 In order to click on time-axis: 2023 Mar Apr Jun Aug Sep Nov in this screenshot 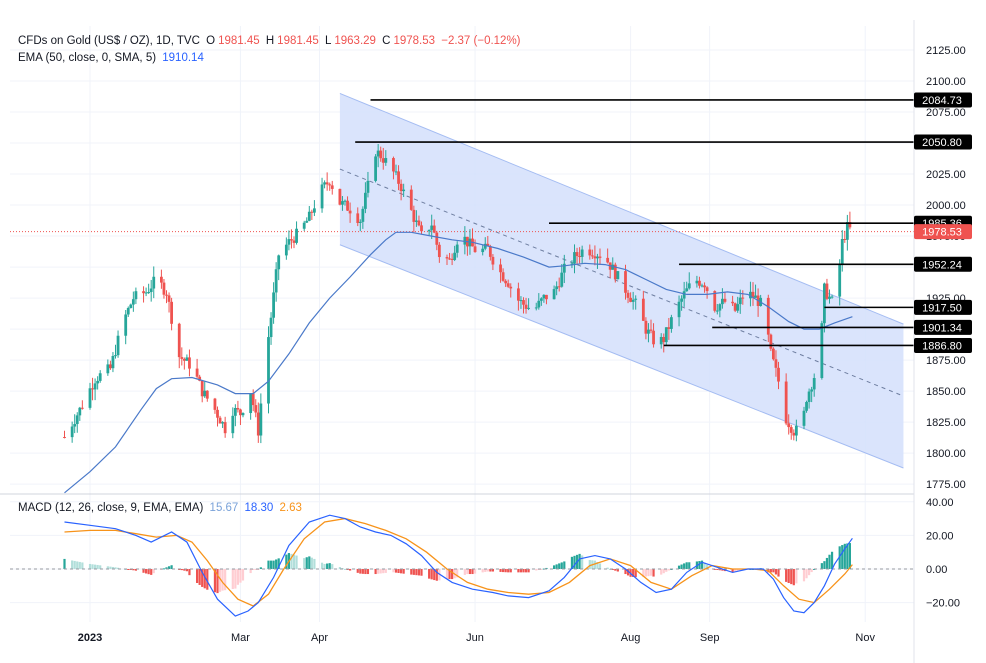, I will do `click(477, 638)`.